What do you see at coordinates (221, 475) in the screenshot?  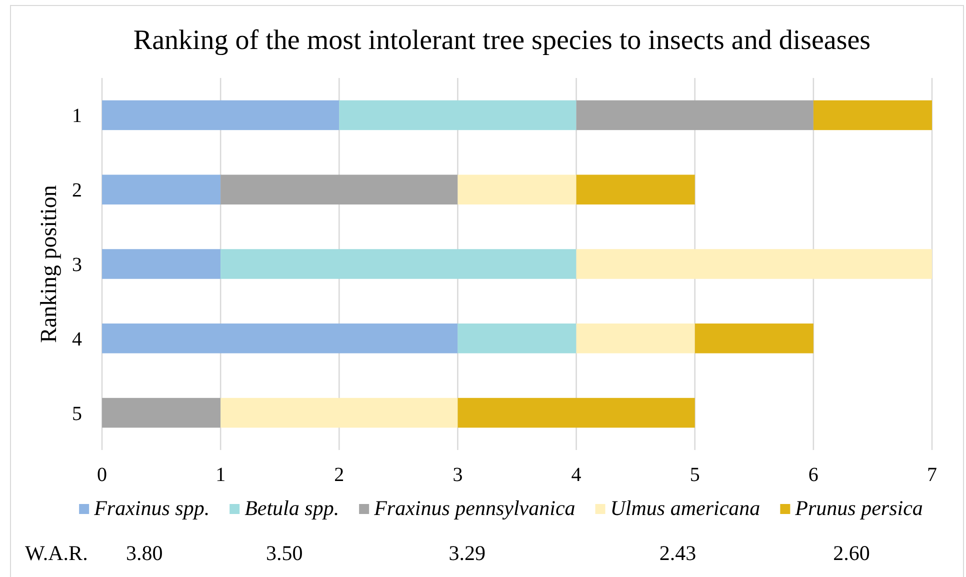 I see `x-tick-label: 1` at bounding box center [221, 475].